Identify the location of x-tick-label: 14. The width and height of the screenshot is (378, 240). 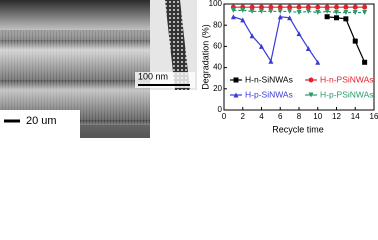
(355, 116).